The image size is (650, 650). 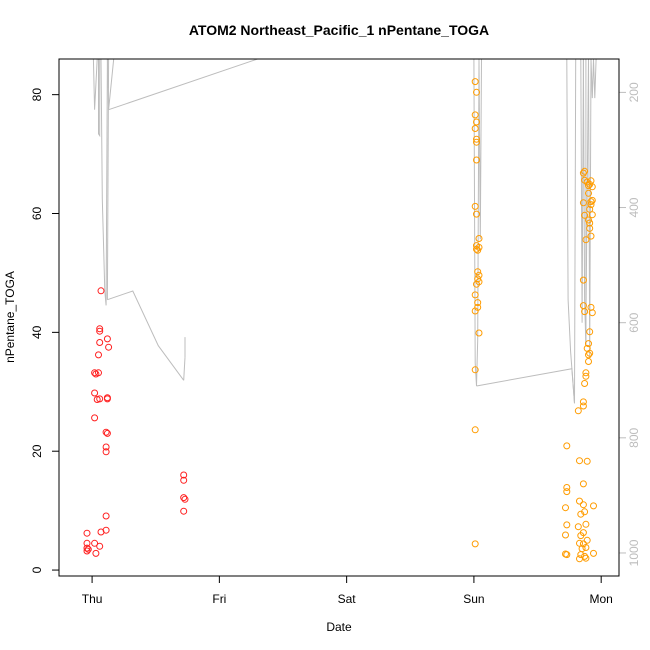 I want to click on right-tick-label-1000: 1000, so click(x=634, y=552).